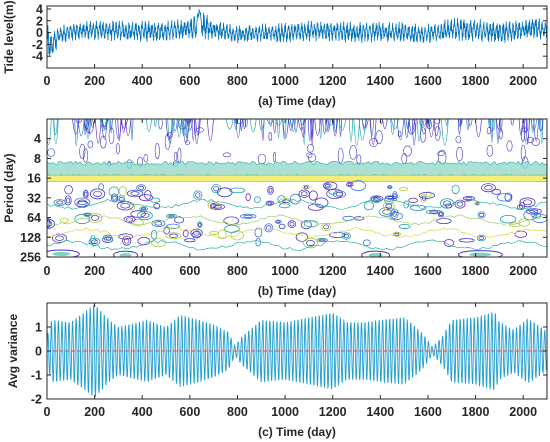 Image resolution: width=550 pixels, height=442 pixels. I want to click on panel-a-ylabel: Tide level(m), so click(9, 36).